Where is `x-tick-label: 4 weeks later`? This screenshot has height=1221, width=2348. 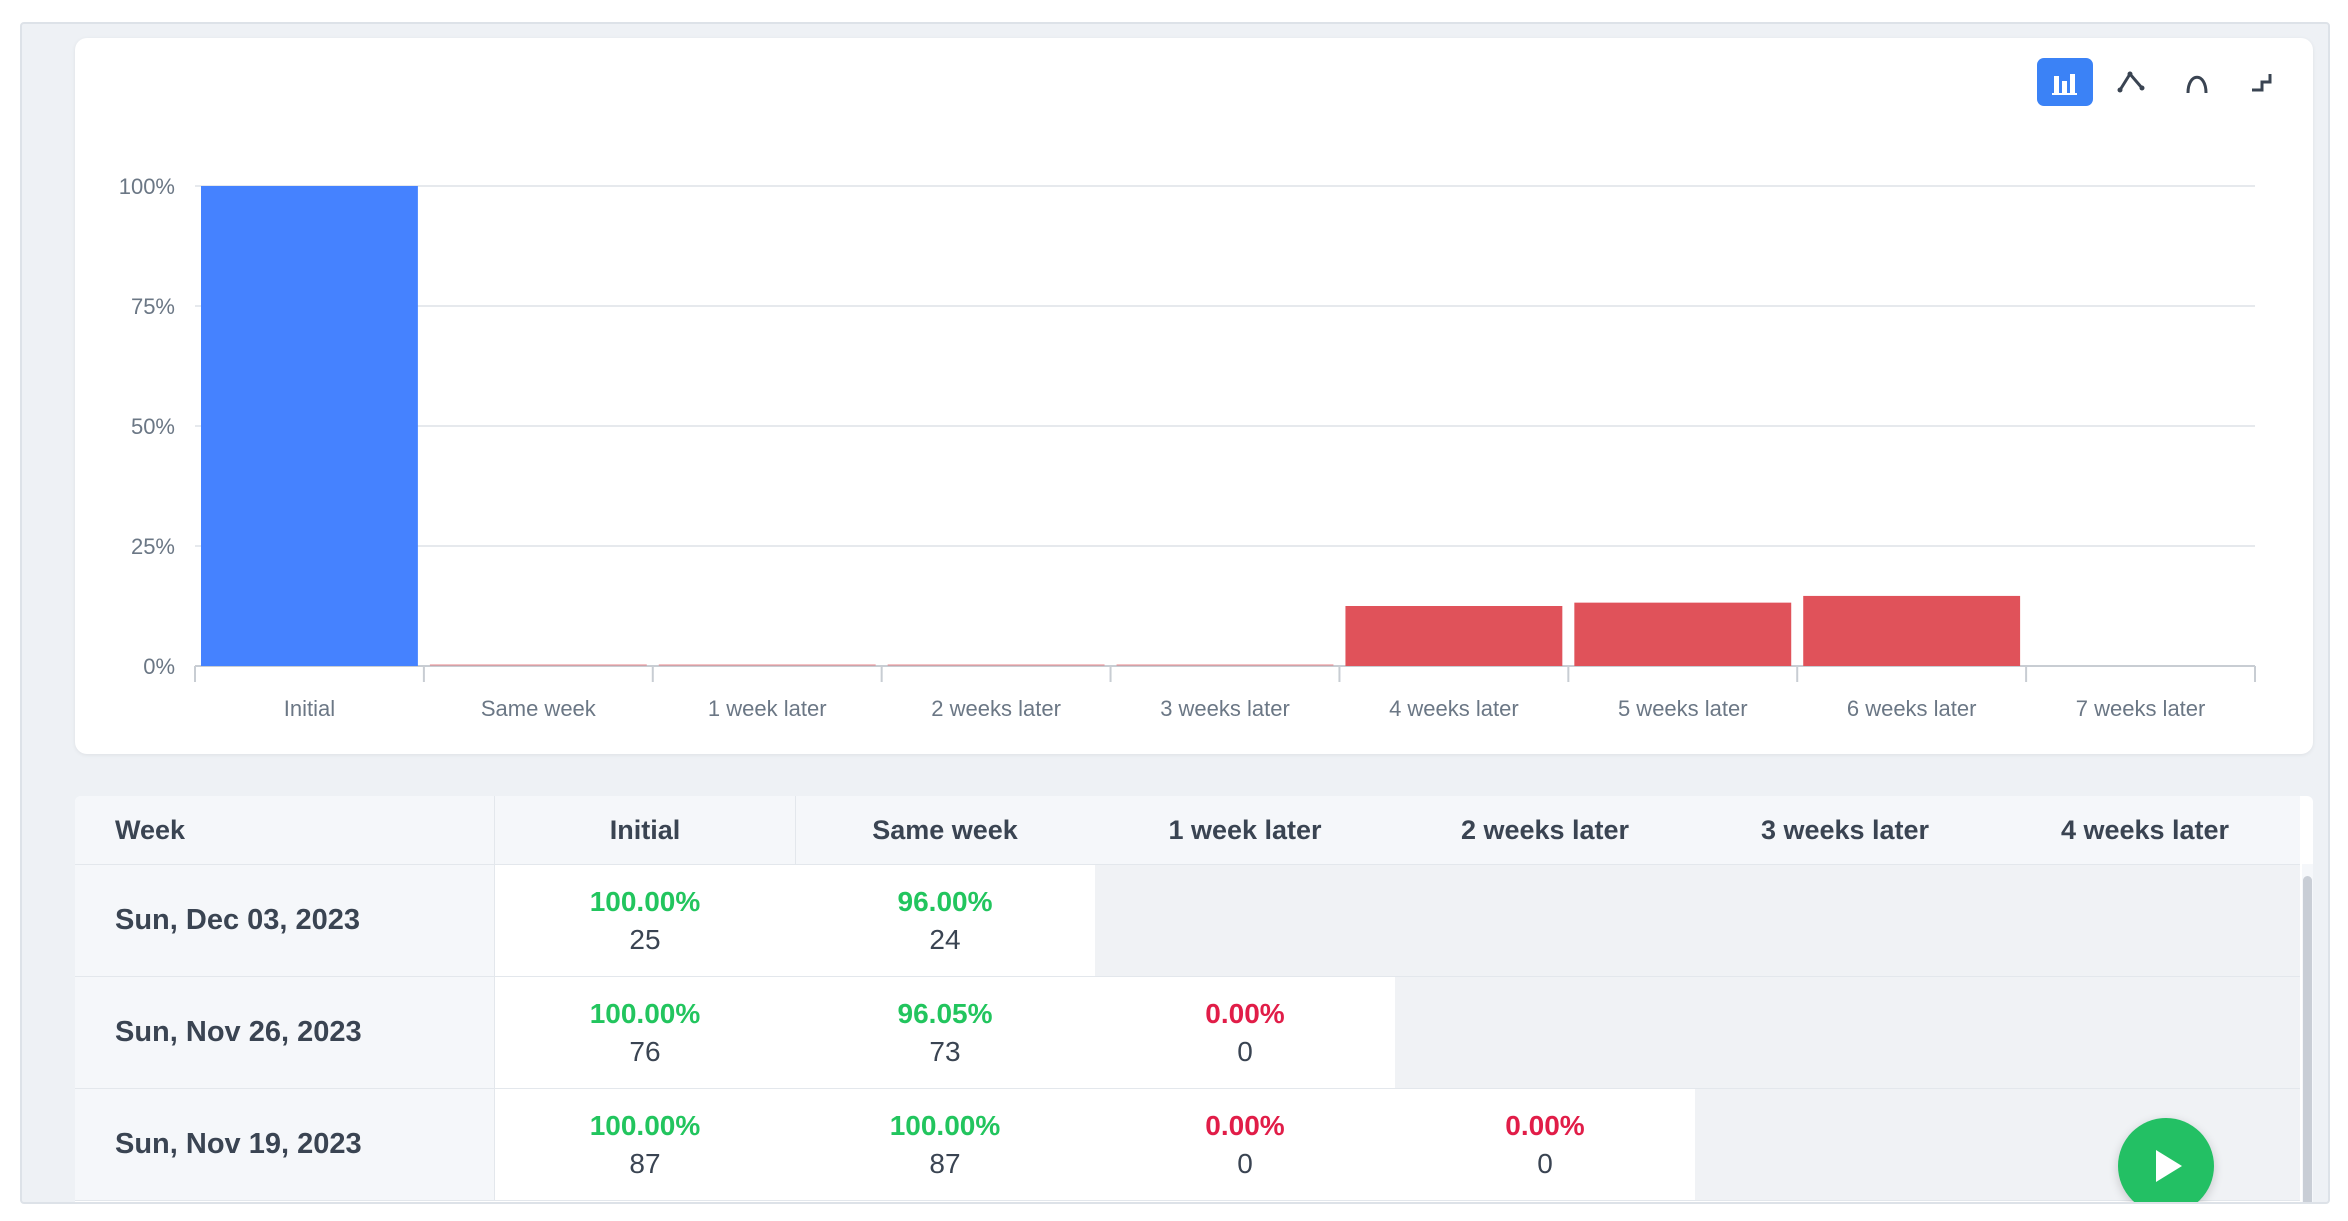
x-tick-label: 4 weeks later is located at coordinates (1454, 708).